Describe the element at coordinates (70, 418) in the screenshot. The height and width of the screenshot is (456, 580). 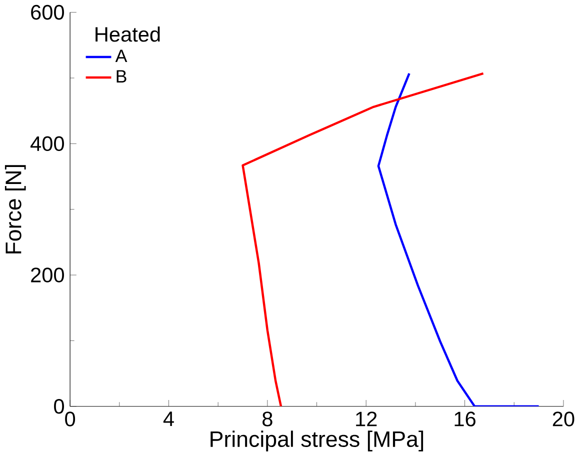
I see `x-tick-label: 0` at that location.